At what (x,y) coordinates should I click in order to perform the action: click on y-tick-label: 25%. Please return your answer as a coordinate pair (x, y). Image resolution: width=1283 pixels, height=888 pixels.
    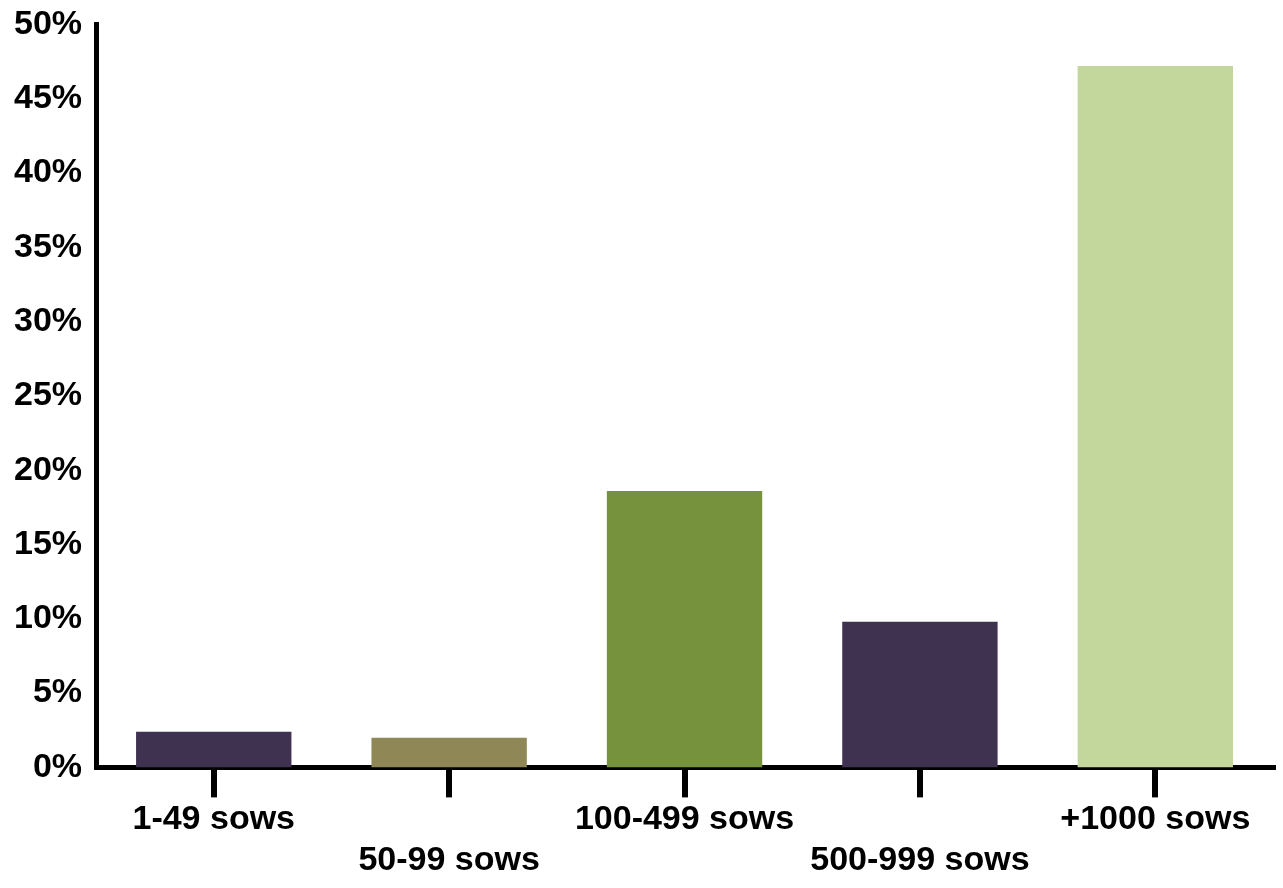
    Looking at the image, I should click on (48, 393).